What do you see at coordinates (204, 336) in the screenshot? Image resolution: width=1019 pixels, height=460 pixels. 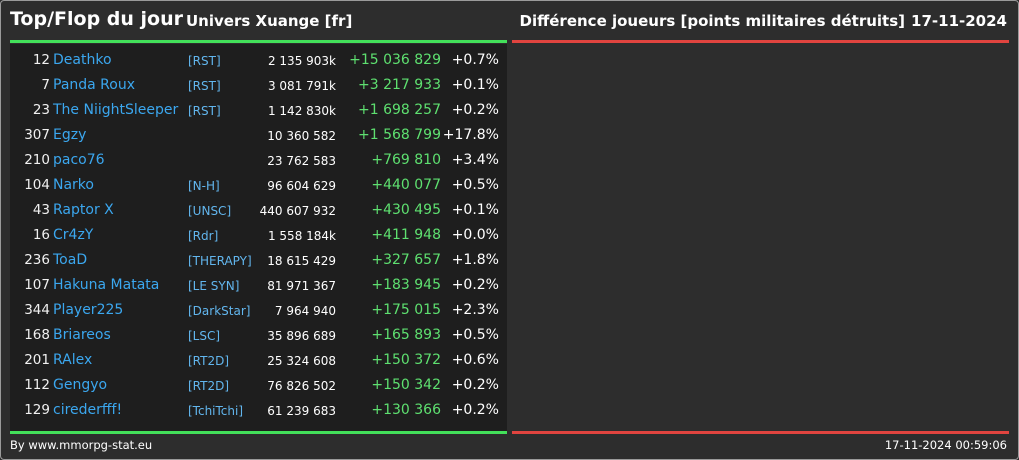 I see `alliance-tag-link: [LSC]` at bounding box center [204, 336].